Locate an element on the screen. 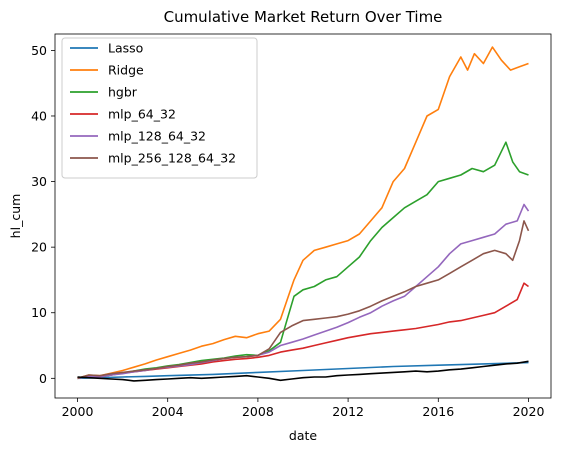  legend-label: mlp_64_32 is located at coordinates (142, 114).